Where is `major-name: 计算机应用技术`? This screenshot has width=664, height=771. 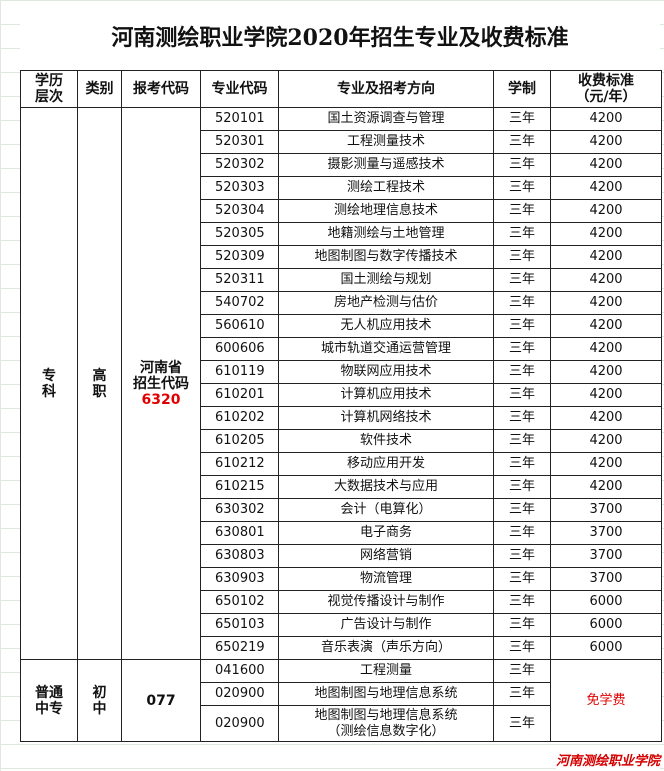
major-name: 计算机应用技术 is located at coordinates (386, 395).